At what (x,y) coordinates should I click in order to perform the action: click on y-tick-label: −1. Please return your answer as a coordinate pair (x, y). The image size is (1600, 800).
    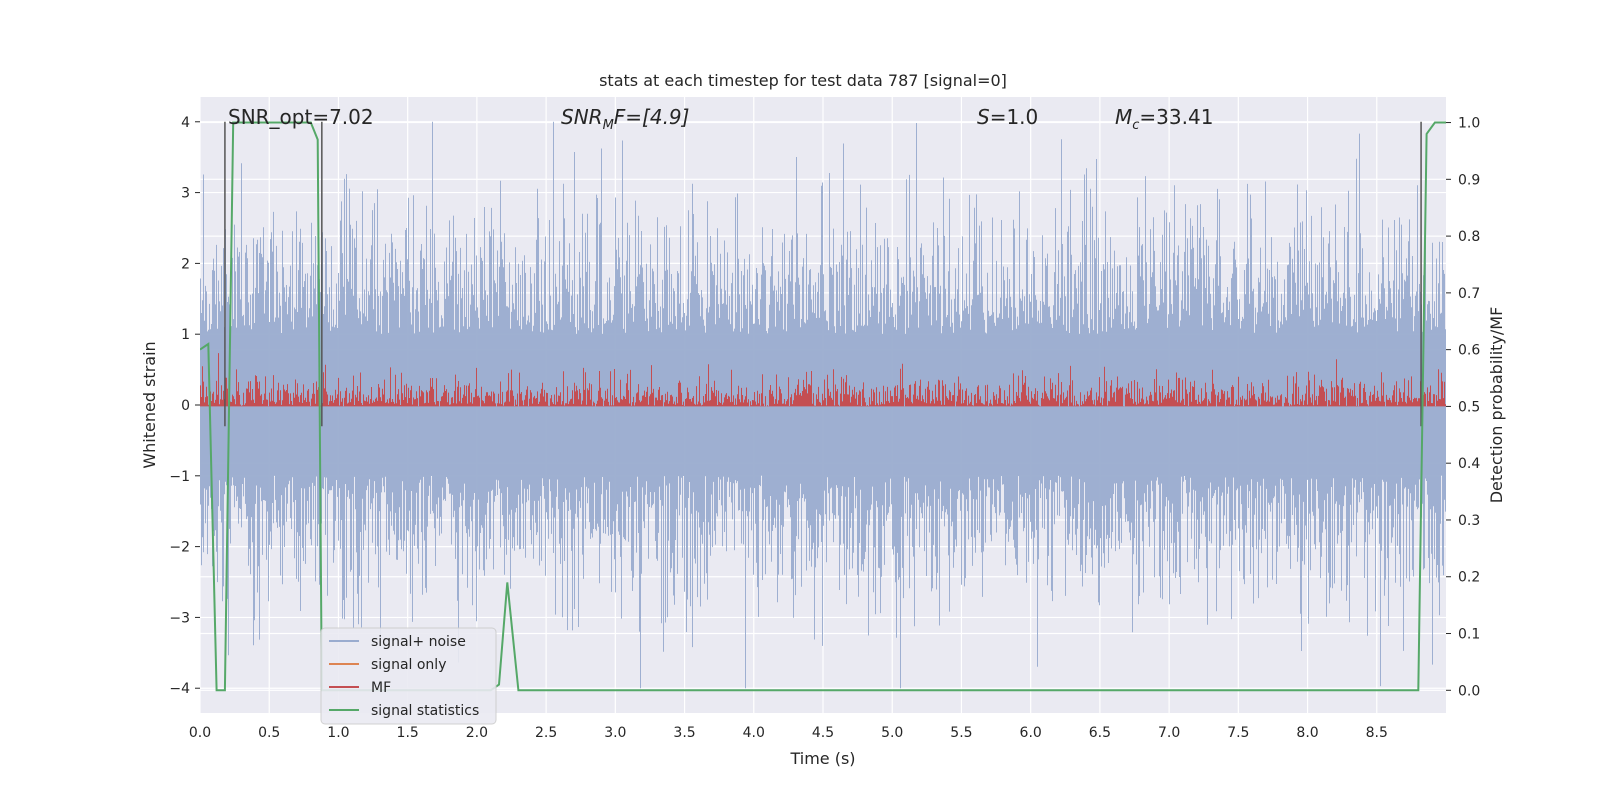
    Looking at the image, I should click on (179, 477).